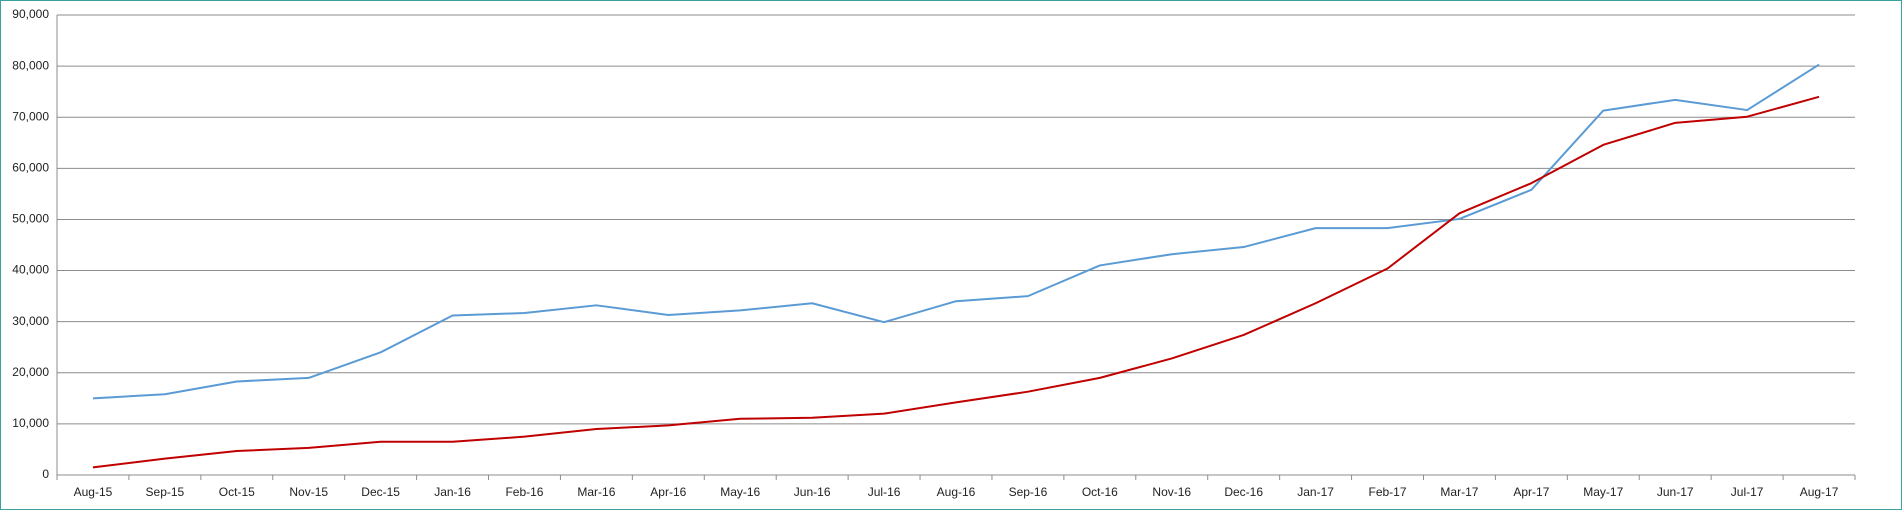 The image size is (1902, 510). What do you see at coordinates (308, 492) in the screenshot?
I see `x-tick-label: Nov-15` at bounding box center [308, 492].